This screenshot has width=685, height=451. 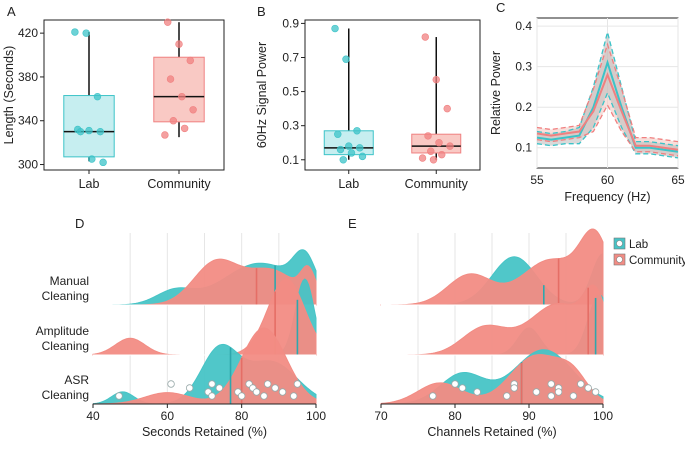 What do you see at coordinates (79, 223) in the screenshot?
I see `panel-label-d: D` at bounding box center [79, 223].